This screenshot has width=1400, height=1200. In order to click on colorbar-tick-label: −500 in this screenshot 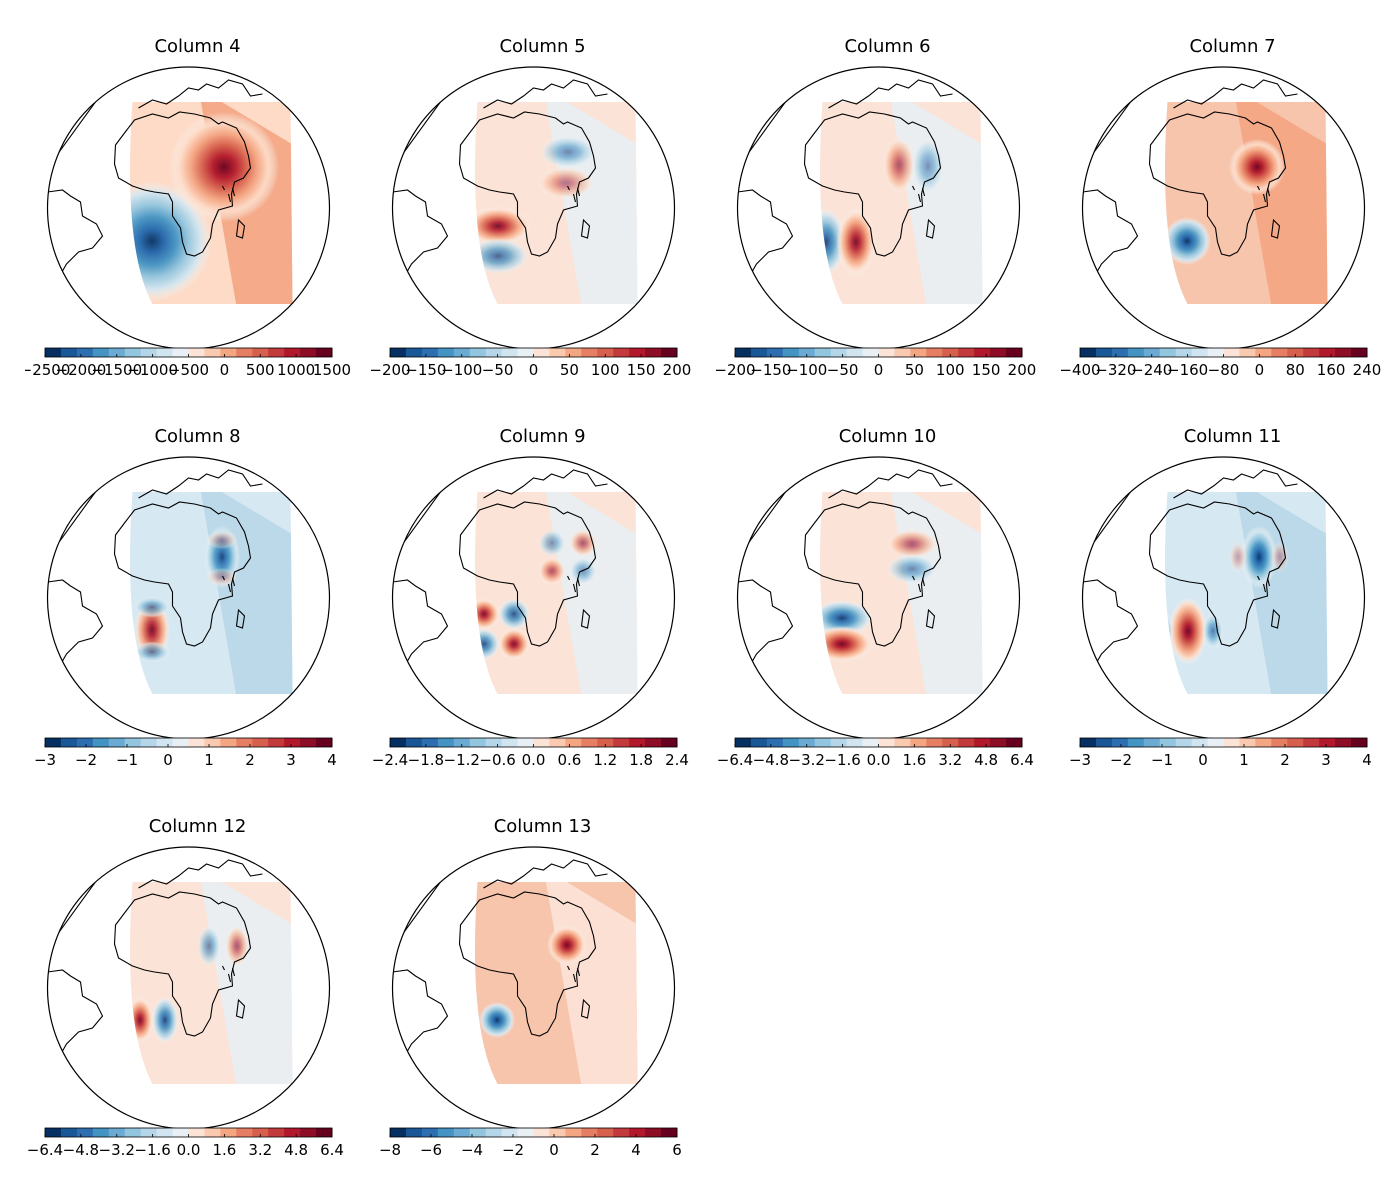, I will do `click(188, 370)`.